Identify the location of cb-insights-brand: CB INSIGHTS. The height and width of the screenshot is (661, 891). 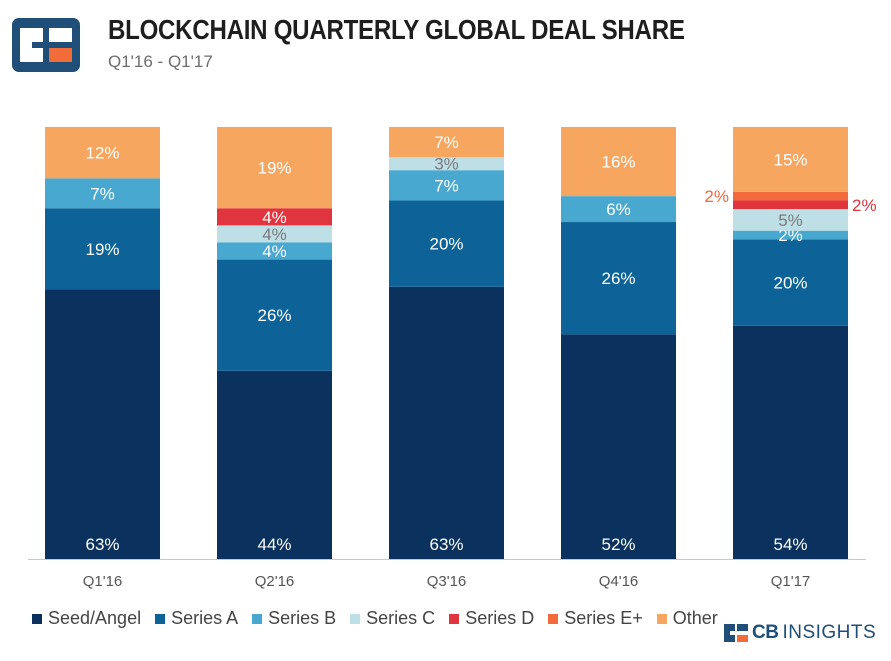
(800, 633).